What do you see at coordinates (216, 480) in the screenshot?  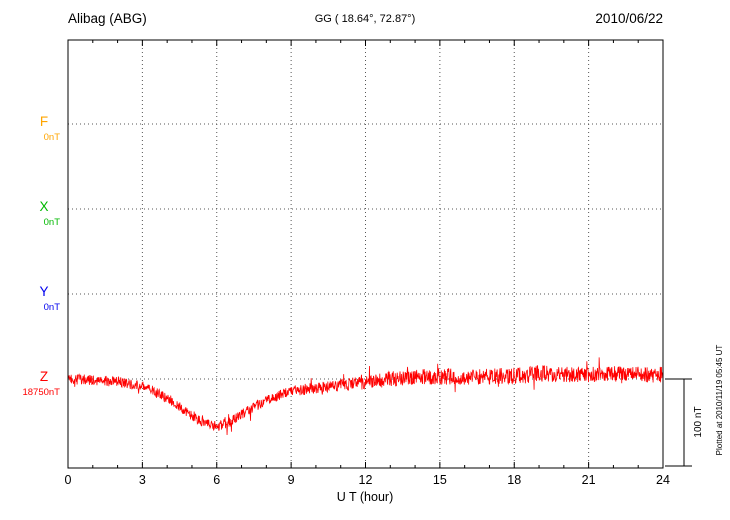 I see `x-tick-label: 6` at bounding box center [216, 480].